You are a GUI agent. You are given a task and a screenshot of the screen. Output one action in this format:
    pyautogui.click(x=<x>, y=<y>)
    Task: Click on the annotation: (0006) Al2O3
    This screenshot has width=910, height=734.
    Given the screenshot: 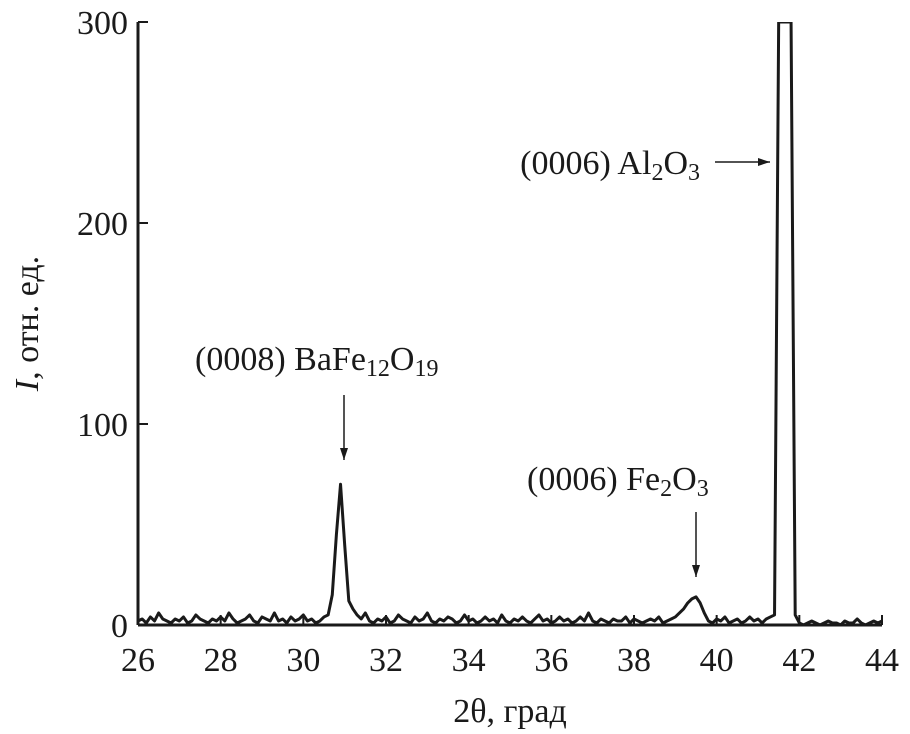 What is the action you would take?
    pyautogui.click(x=610, y=165)
    